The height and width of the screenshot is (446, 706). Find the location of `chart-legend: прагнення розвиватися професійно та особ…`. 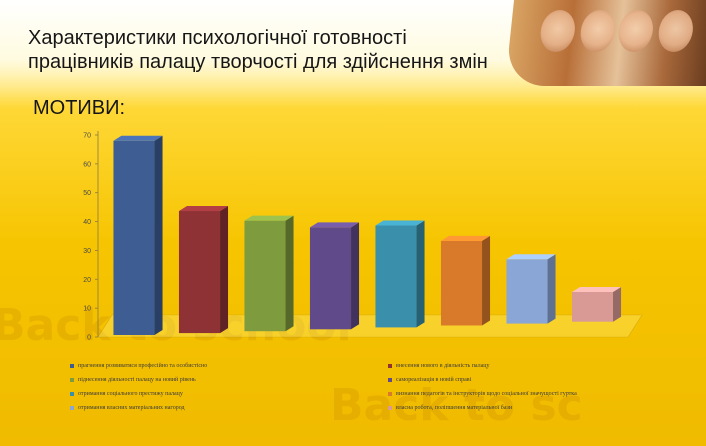

chart-legend: прагнення розвиватися професійно та особ… is located at coordinates (380, 398).